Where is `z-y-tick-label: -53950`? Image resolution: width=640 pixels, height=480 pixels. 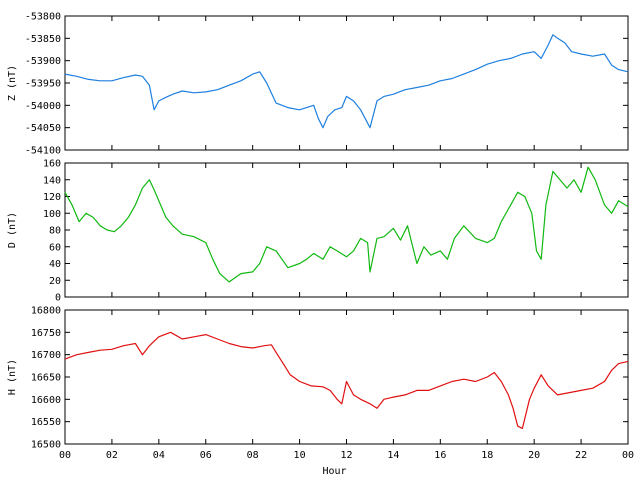 z-y-tick-label: -53950 is located at coordinates (43, 84).